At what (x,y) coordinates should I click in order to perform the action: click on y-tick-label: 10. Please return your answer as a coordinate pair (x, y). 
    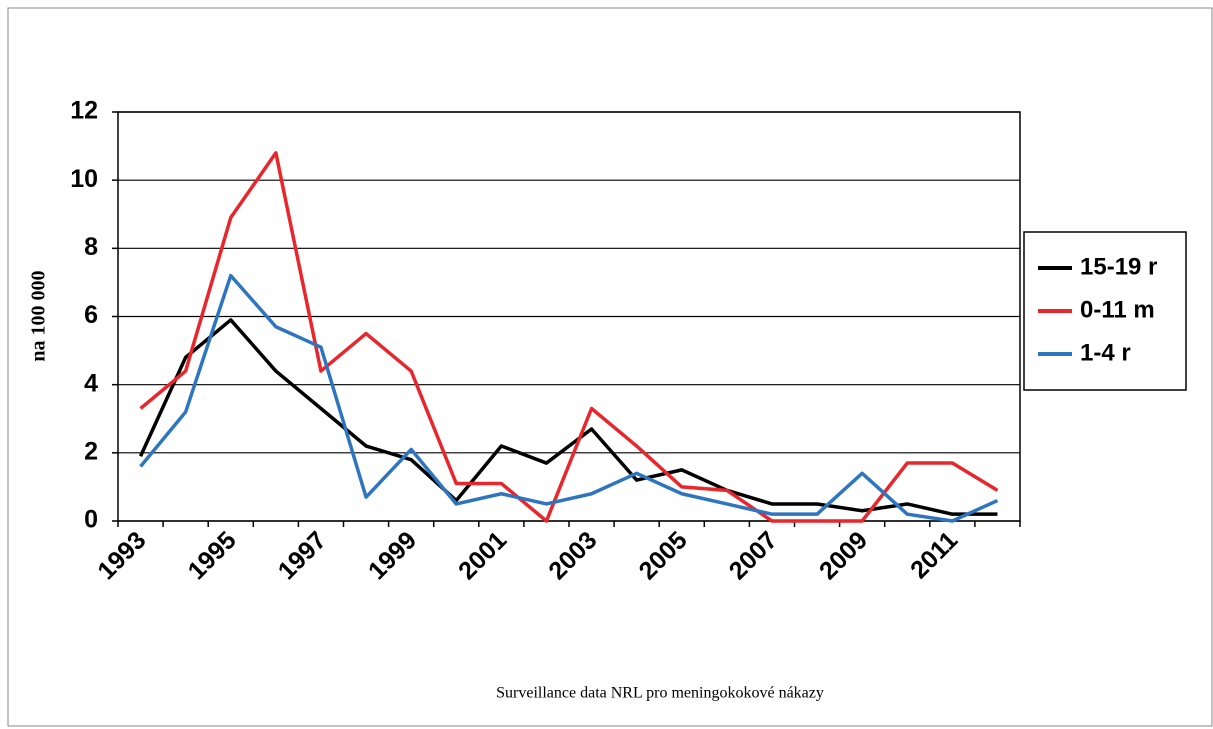
    Looking at the image, I should click on (84, 179).